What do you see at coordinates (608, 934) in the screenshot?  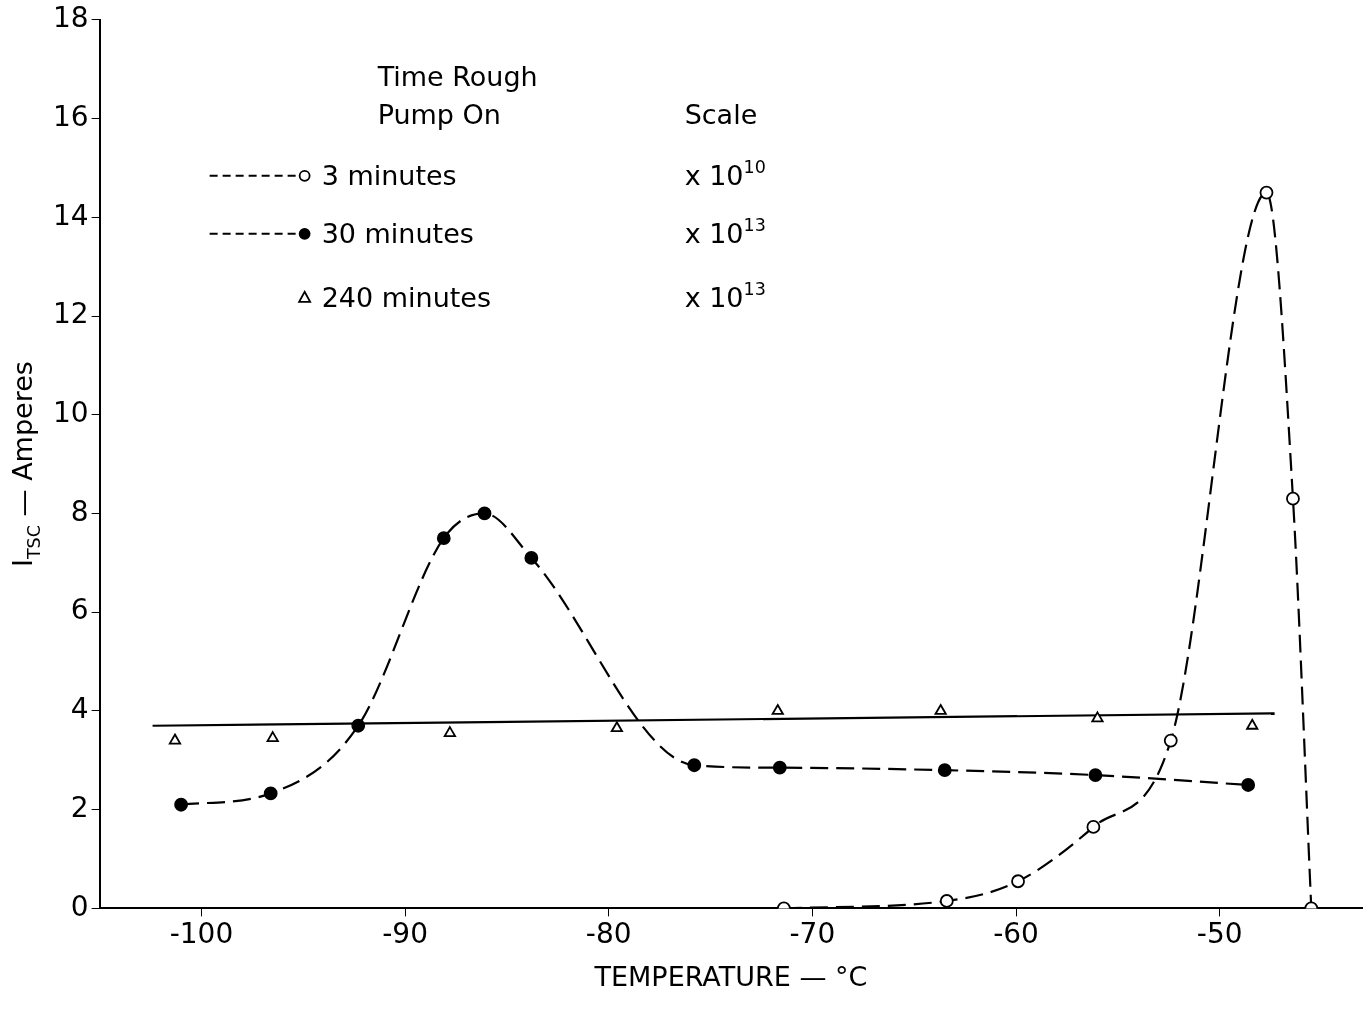 I see `x-tick-label: -80` at bounding box center [608, 934].